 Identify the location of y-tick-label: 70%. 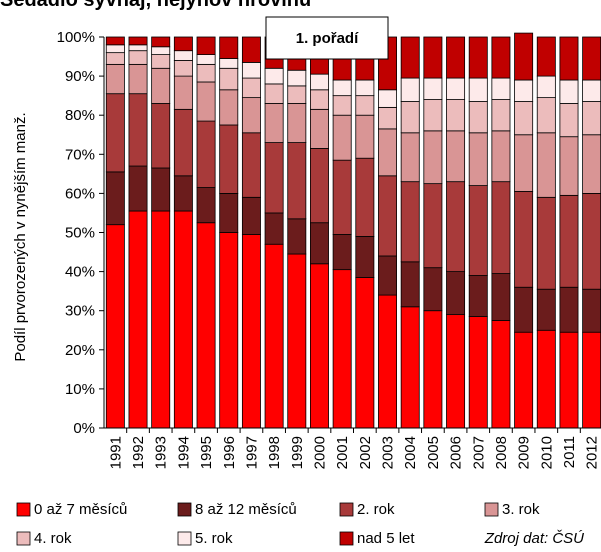
(80, 154).